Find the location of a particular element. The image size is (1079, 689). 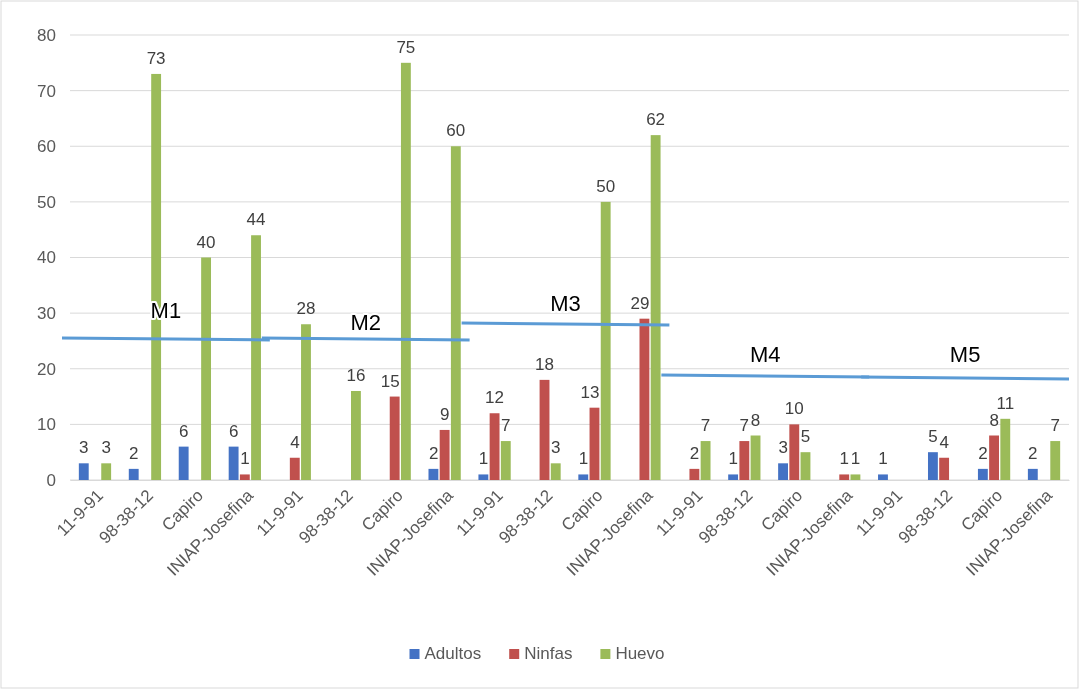

y-tick-label: 20 is located at coordinates (46, 369).